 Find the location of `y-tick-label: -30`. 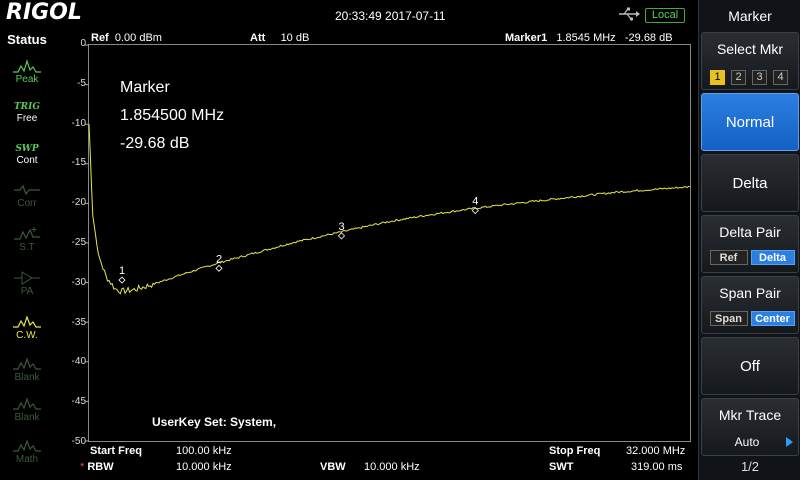

y-tick-label: -30 is located at coordinates (78, 282).